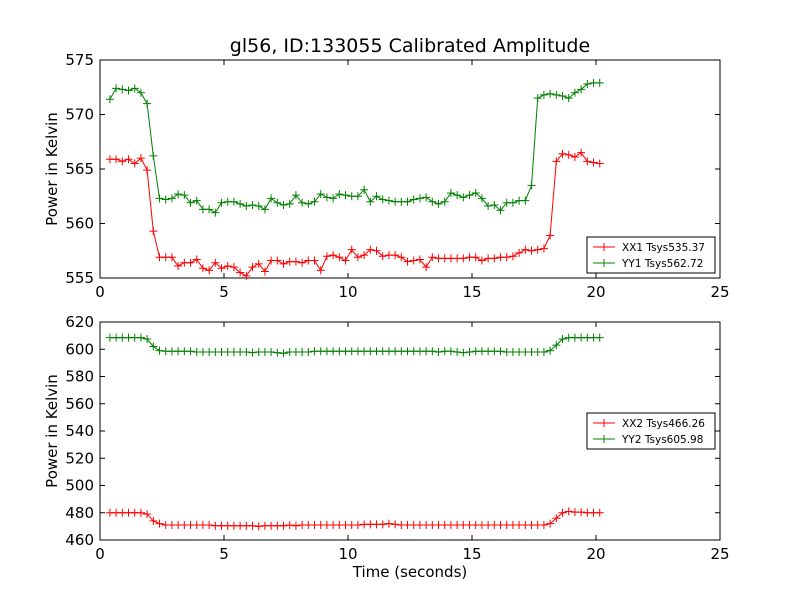 This screenshot has height=600, width=800. What do you see at coordinates (604, 247) in the screenshot?
I see `legend-marker` at bounding box center [604, 247].